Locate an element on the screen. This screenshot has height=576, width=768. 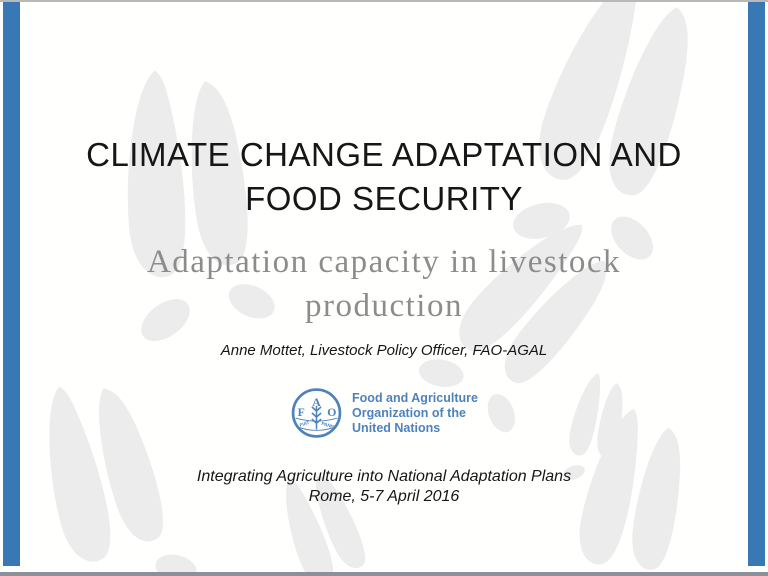
footer-line-2: Rome, 5-7 April 2016 is located at coordinates (384, 496).